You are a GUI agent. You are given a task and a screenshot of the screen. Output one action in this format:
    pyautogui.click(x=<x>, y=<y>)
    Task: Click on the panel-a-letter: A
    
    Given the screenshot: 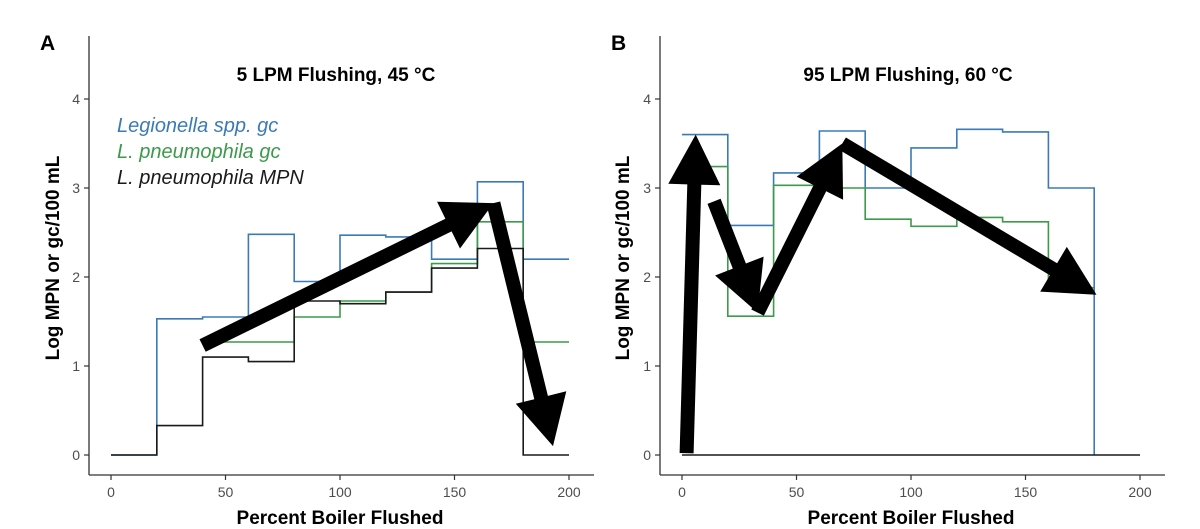 What is the action you would take?
    pyautogui.click(x=47, y=43)
    